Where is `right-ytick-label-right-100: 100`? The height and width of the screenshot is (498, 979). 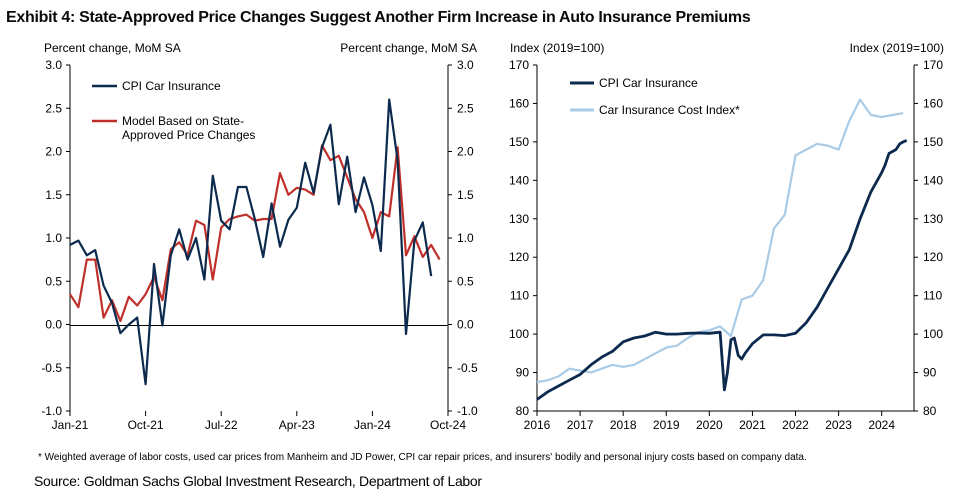
right-ytick-label-right-100: 100 is located at coordinates (933, 334).